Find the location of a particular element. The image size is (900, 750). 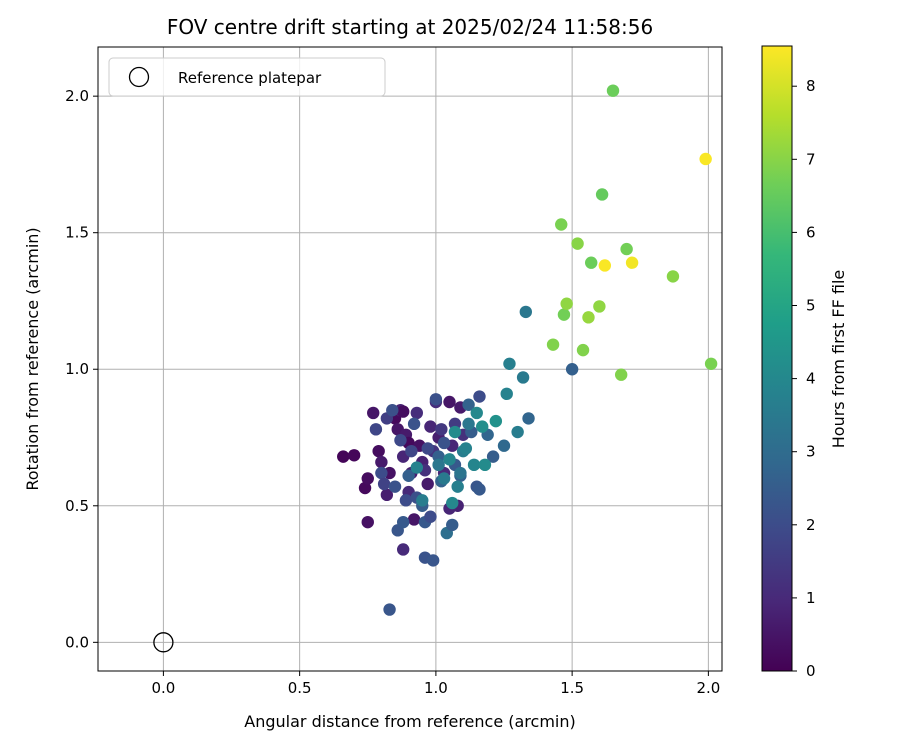

reference-platepar-marker is located at coordinates (163, 642).